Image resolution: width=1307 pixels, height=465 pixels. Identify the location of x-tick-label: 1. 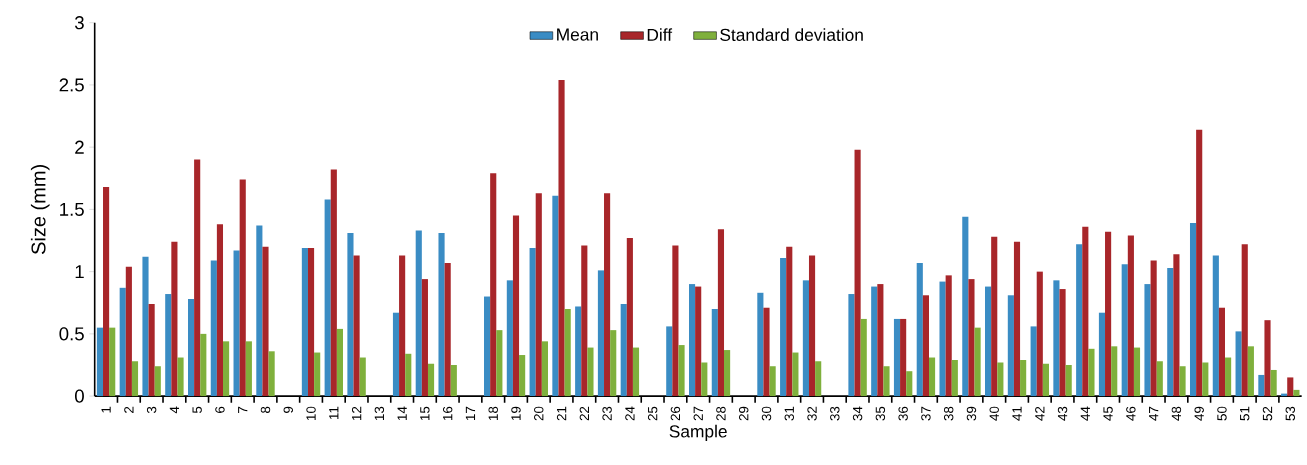
(106, 409).